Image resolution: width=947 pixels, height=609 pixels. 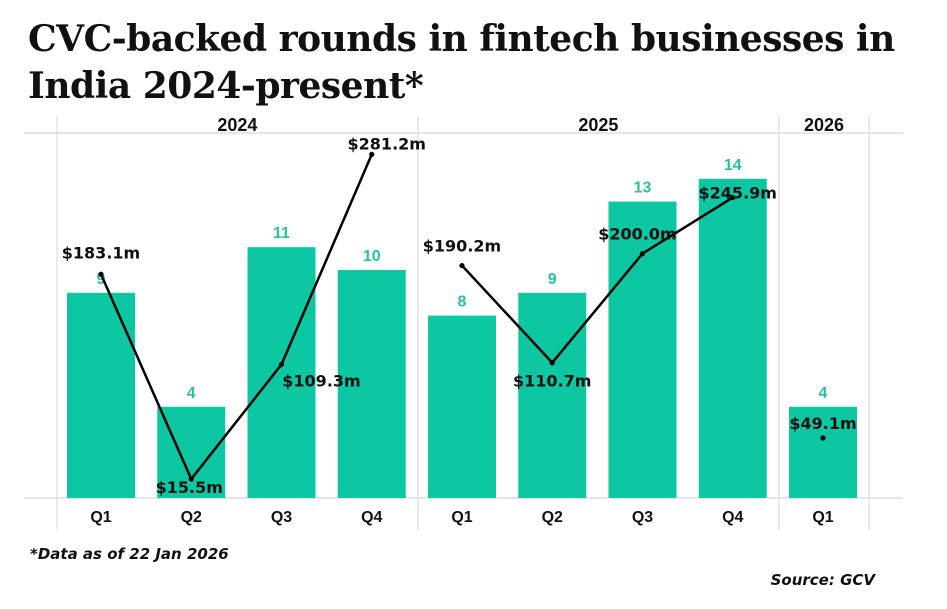 I want to click on source-note: Source: GCV, so click(x=822, y=580).